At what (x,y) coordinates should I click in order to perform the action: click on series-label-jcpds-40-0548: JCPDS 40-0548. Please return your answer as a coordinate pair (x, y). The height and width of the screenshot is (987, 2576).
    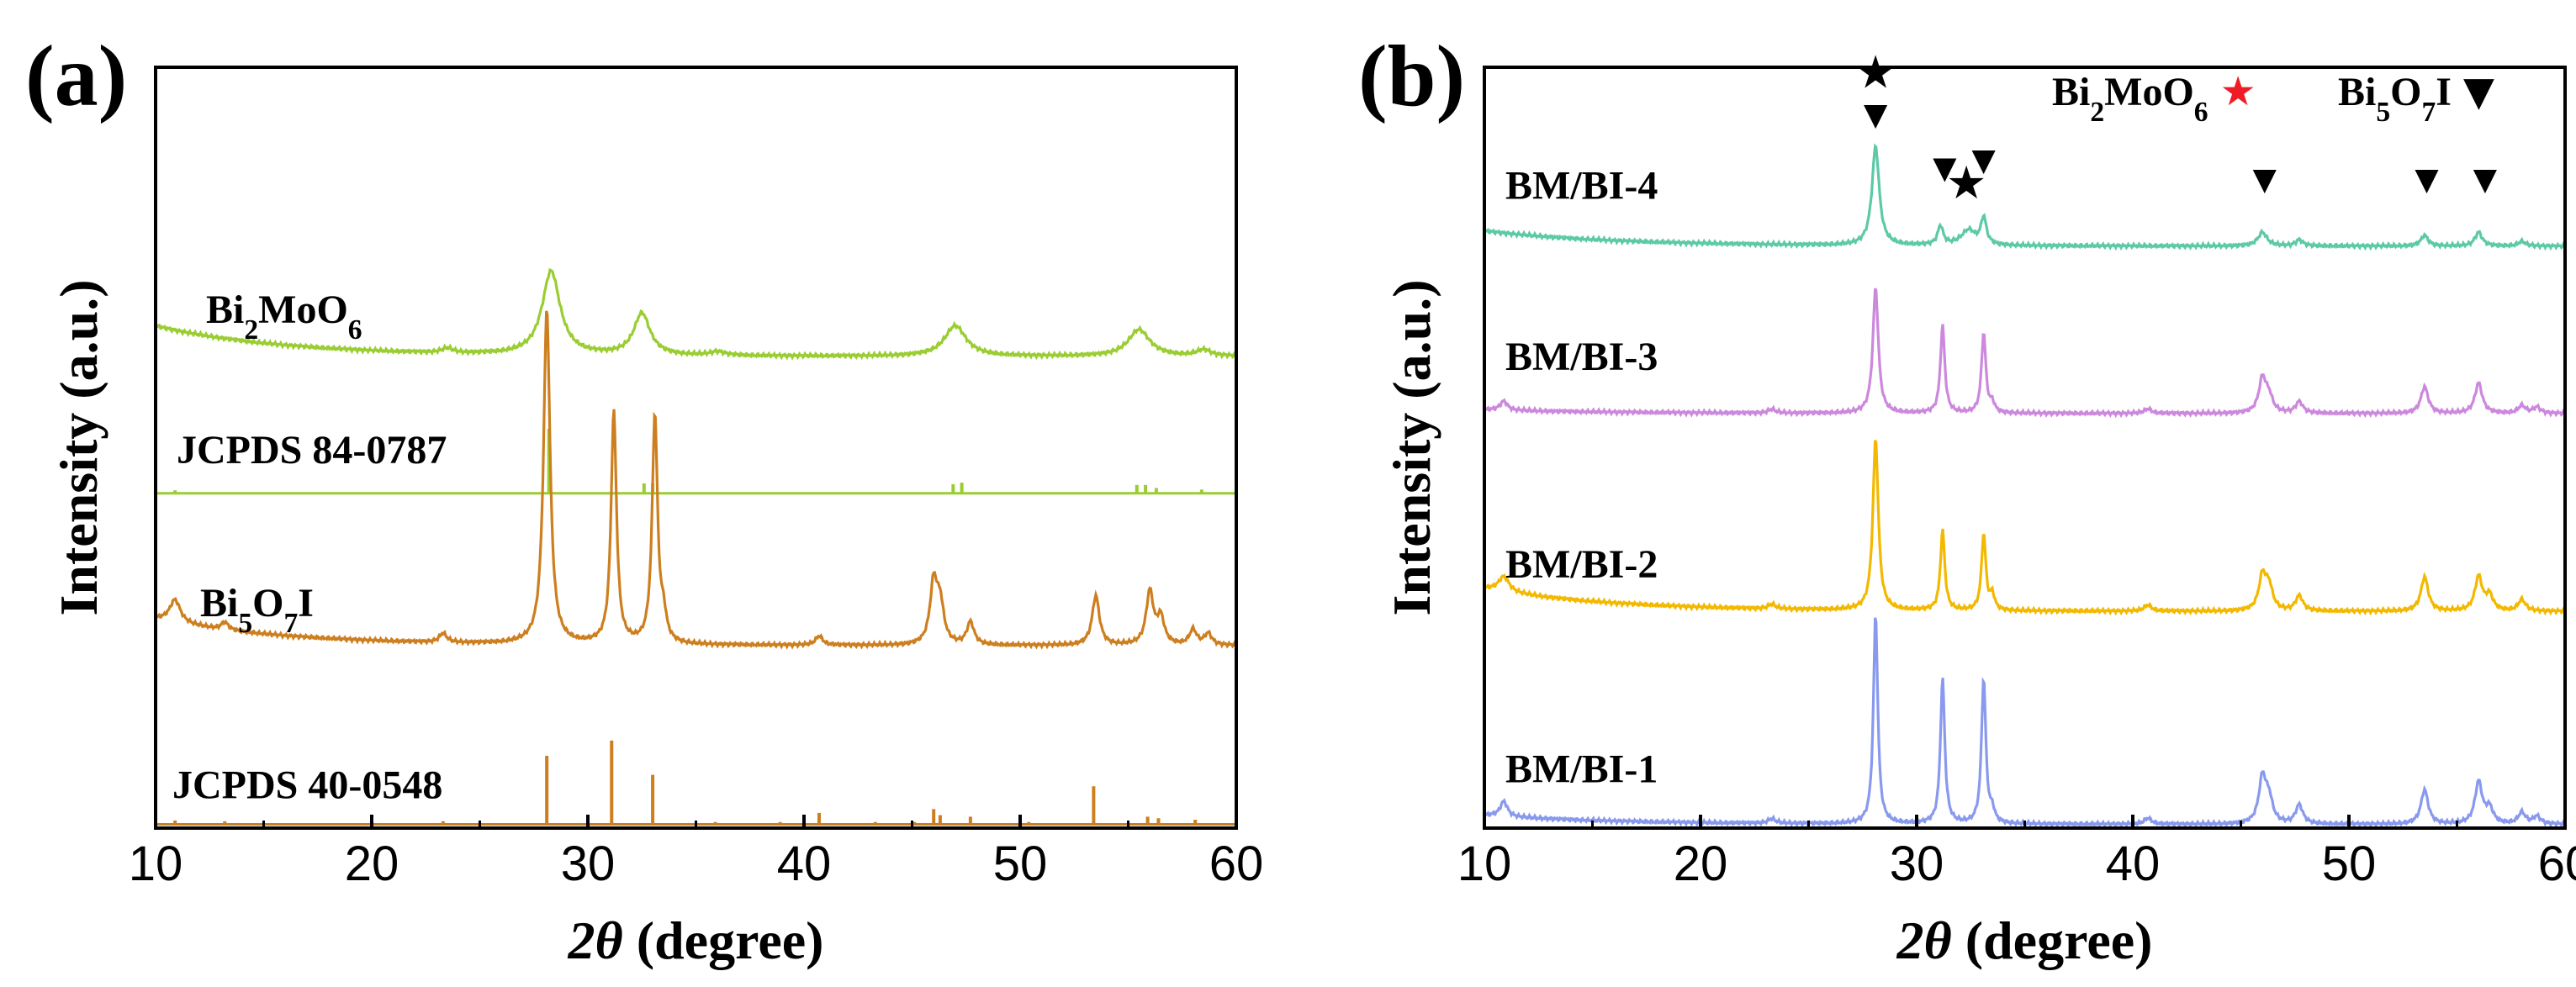
    Looking at the image, I should click on (307, 785).